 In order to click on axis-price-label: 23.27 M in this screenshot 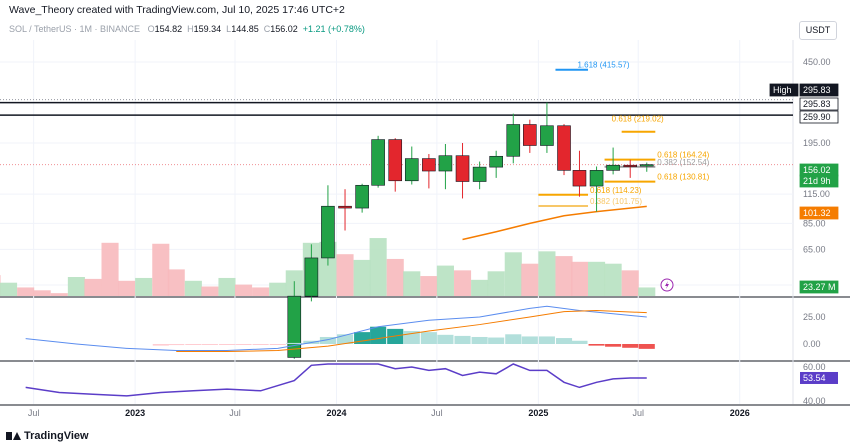, I will do `click(819, 287)`.